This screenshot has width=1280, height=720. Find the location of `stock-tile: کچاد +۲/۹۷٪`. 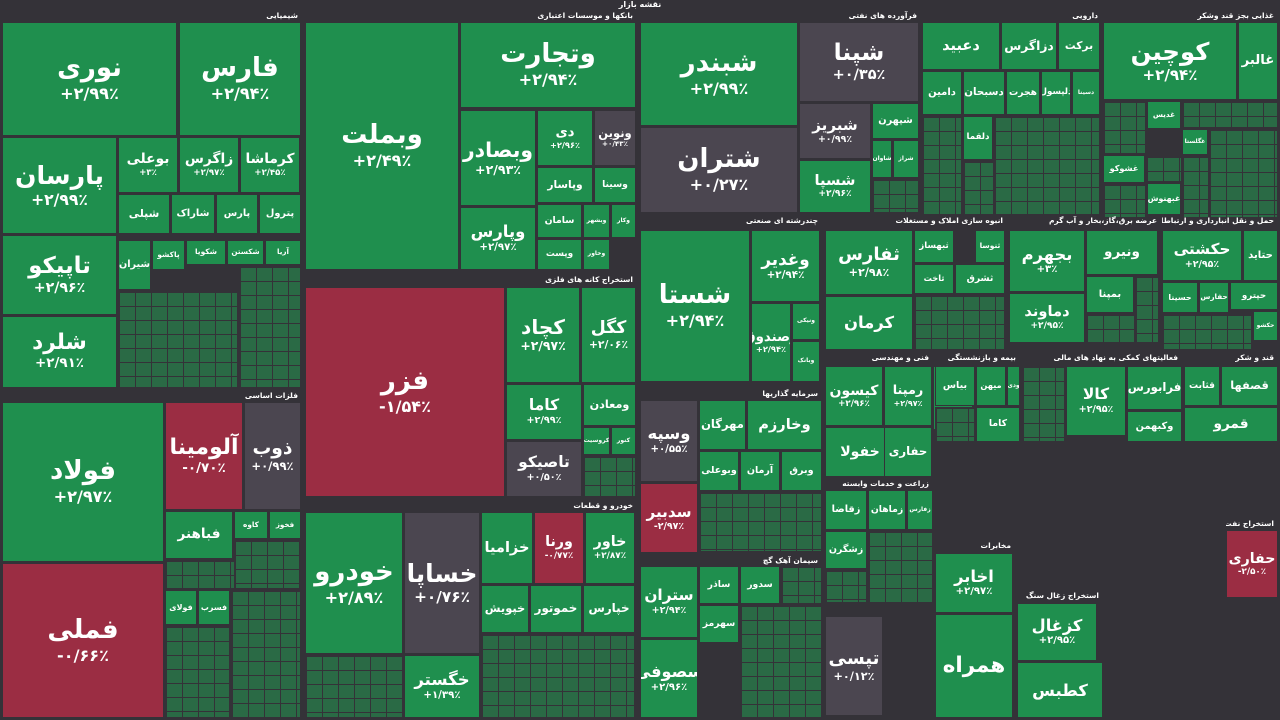

stock-tile: کچاد +۲/۹۷٪ is located at coordinates (543, 335).